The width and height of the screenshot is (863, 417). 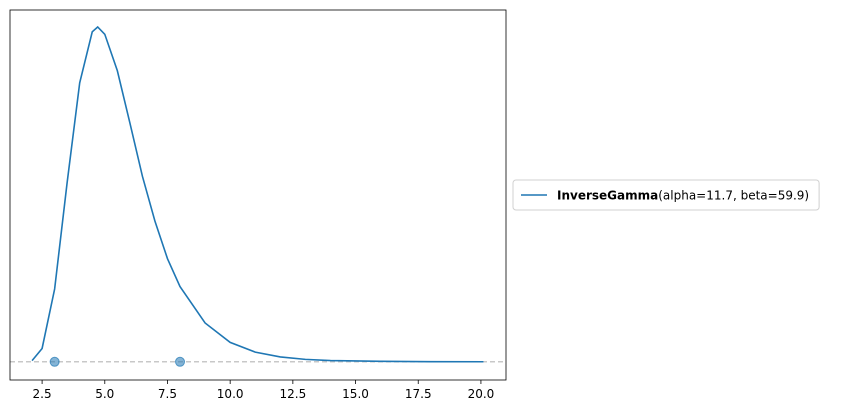 I want to click on x-tick-label: 10.0, so click(x=230, y=394).